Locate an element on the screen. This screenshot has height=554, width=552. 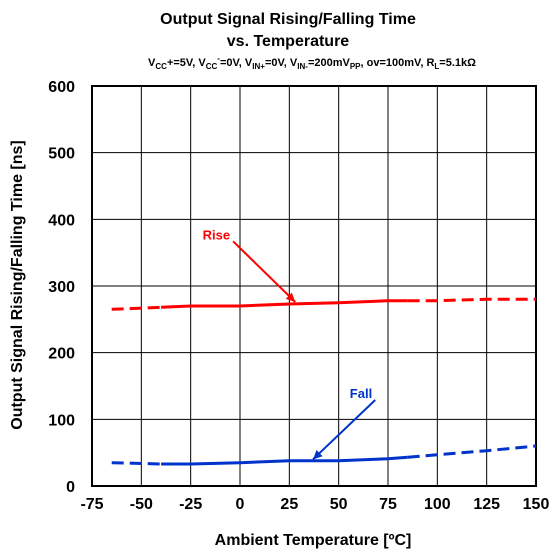
cond-part: =200mV is located at coordinates (329, 63).